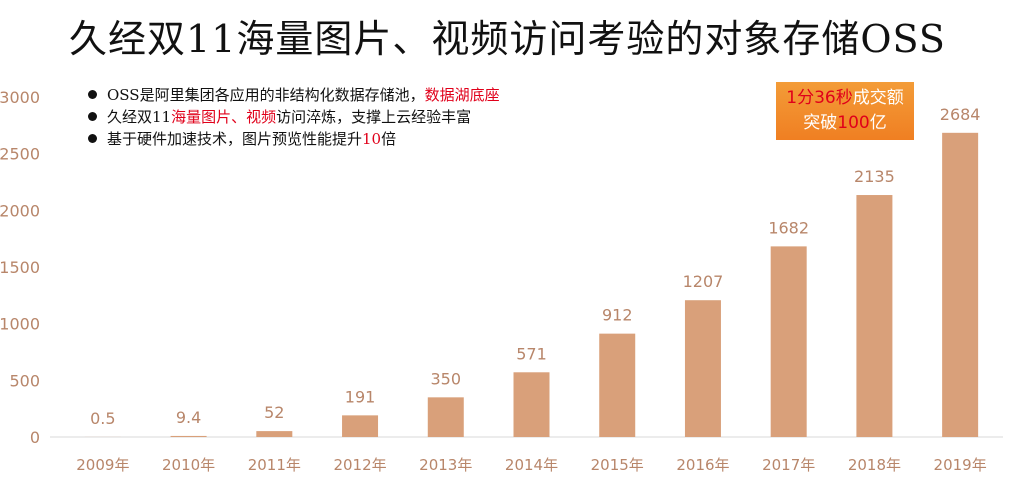 The width and height of the screenshot is (1015, 483). What do you see at coordinates (874, 176) in the screenshot?
I see `bar-value-label: 2135` at bounding box center [874, 176].